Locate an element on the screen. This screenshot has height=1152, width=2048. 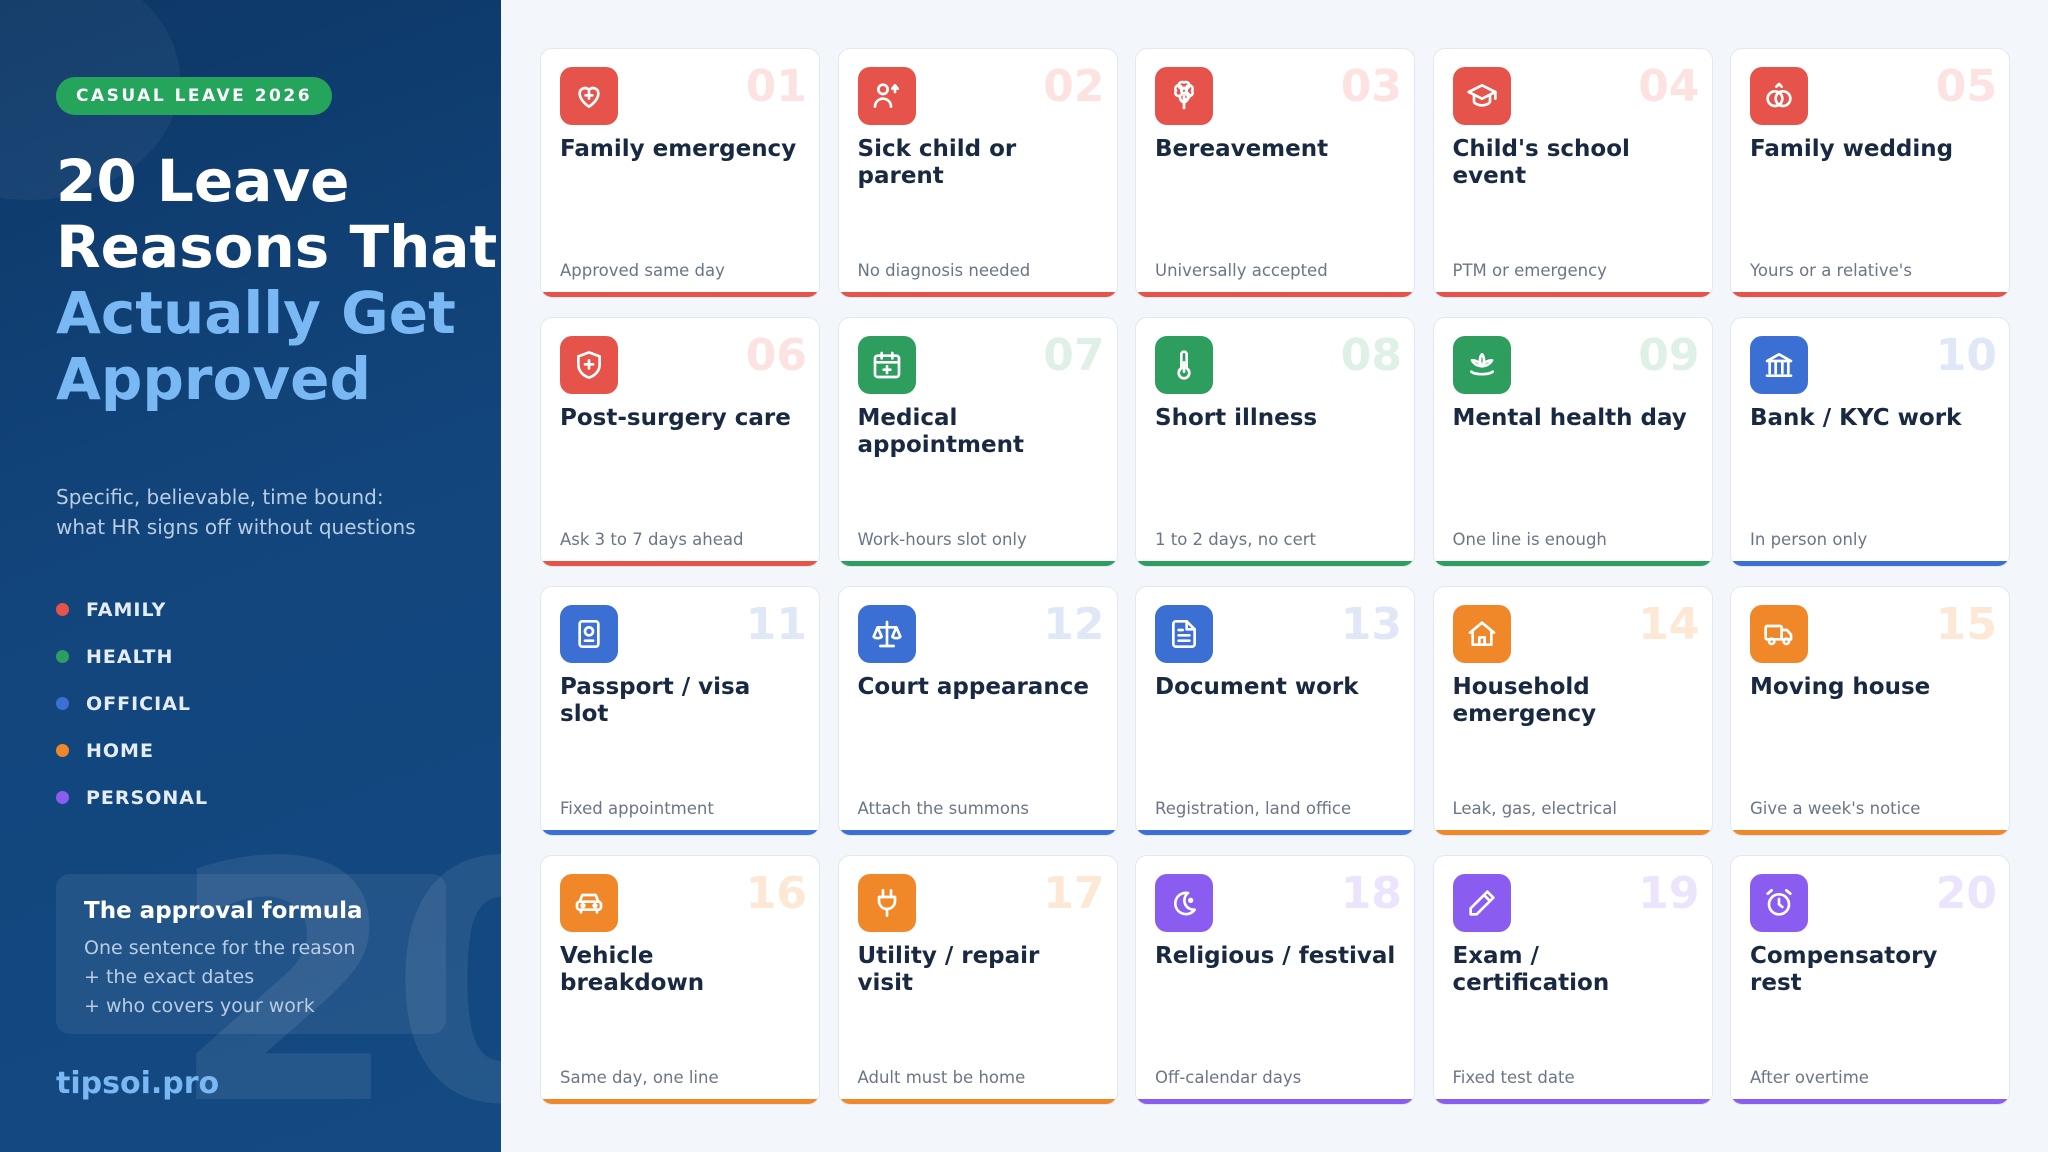
legend-label: PERSONAL is located at coordinates (147, 797).